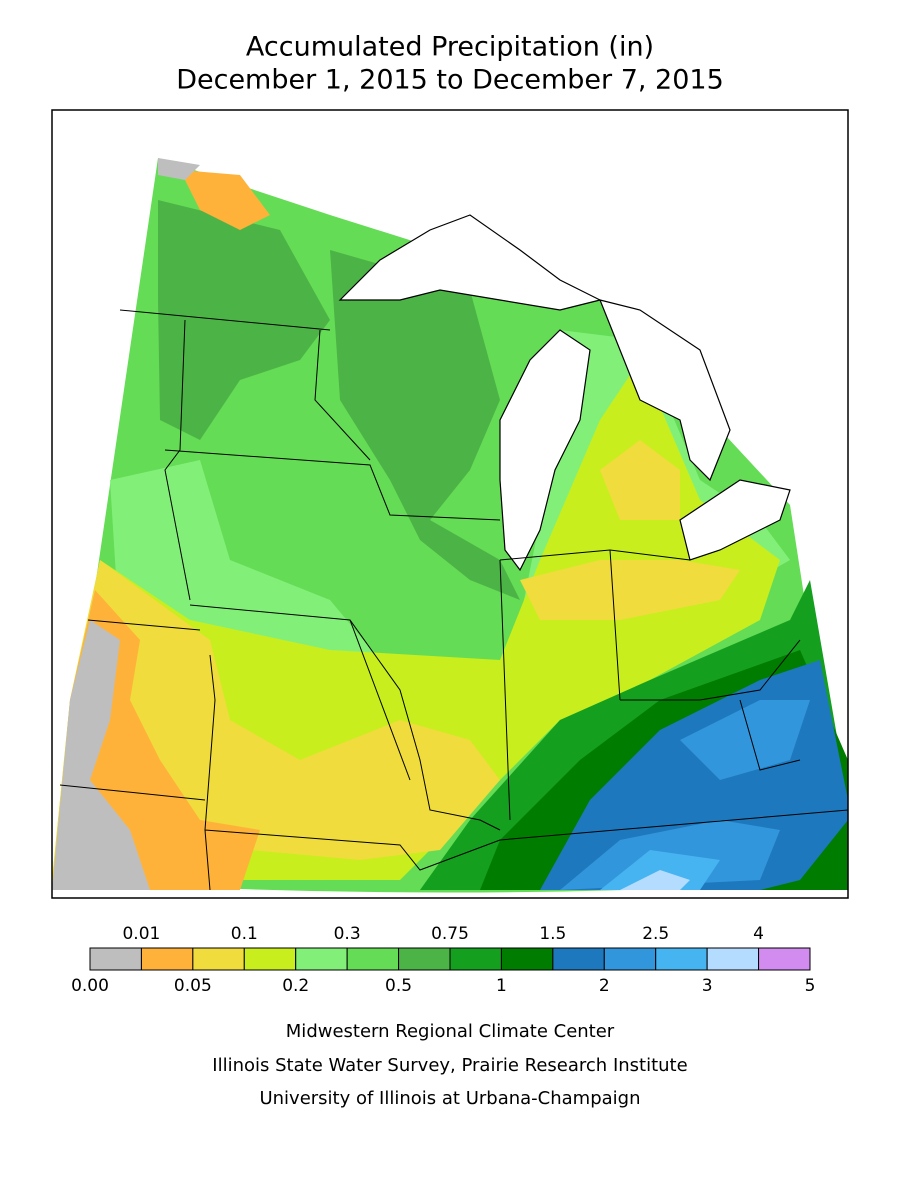 The image size is (900, 1200). Describe the element at coordinates (347, 934) in the screenshot. I see `legend-label: 0.3` at that location.